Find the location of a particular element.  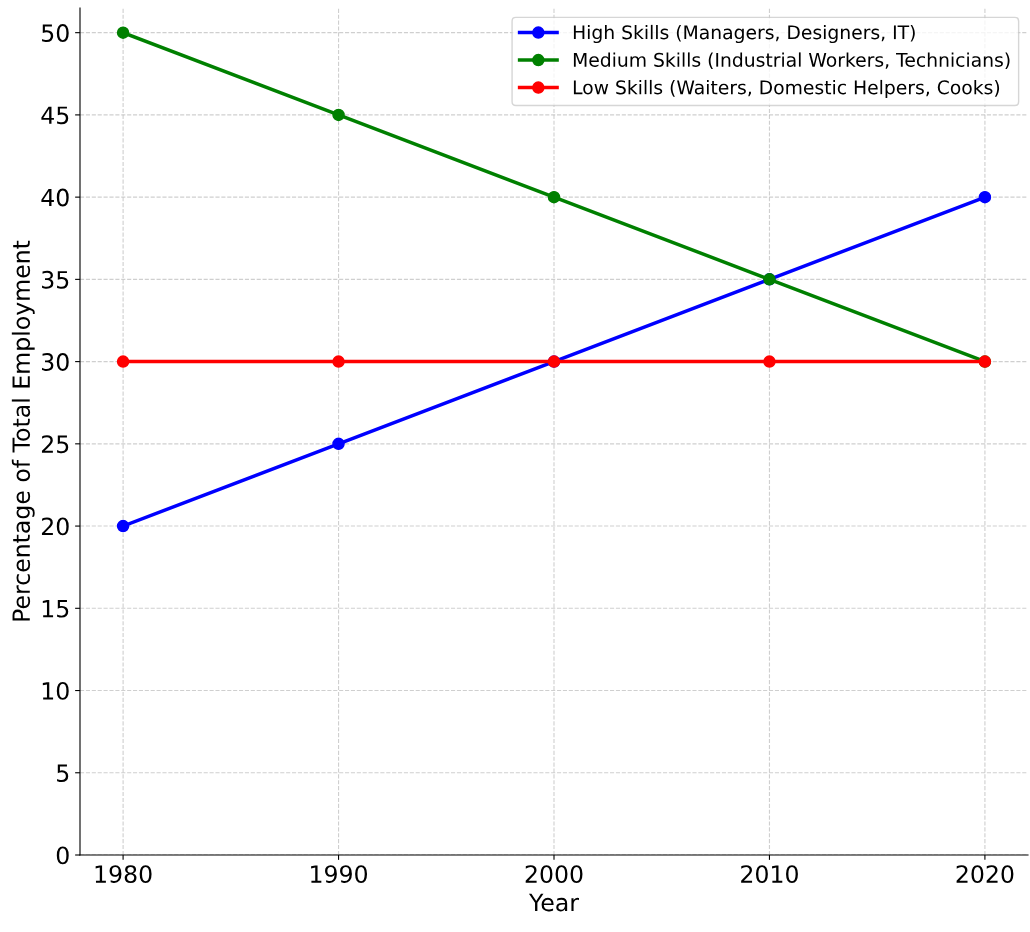

y-tick-label: 10 is located at coordinates (55, 690).